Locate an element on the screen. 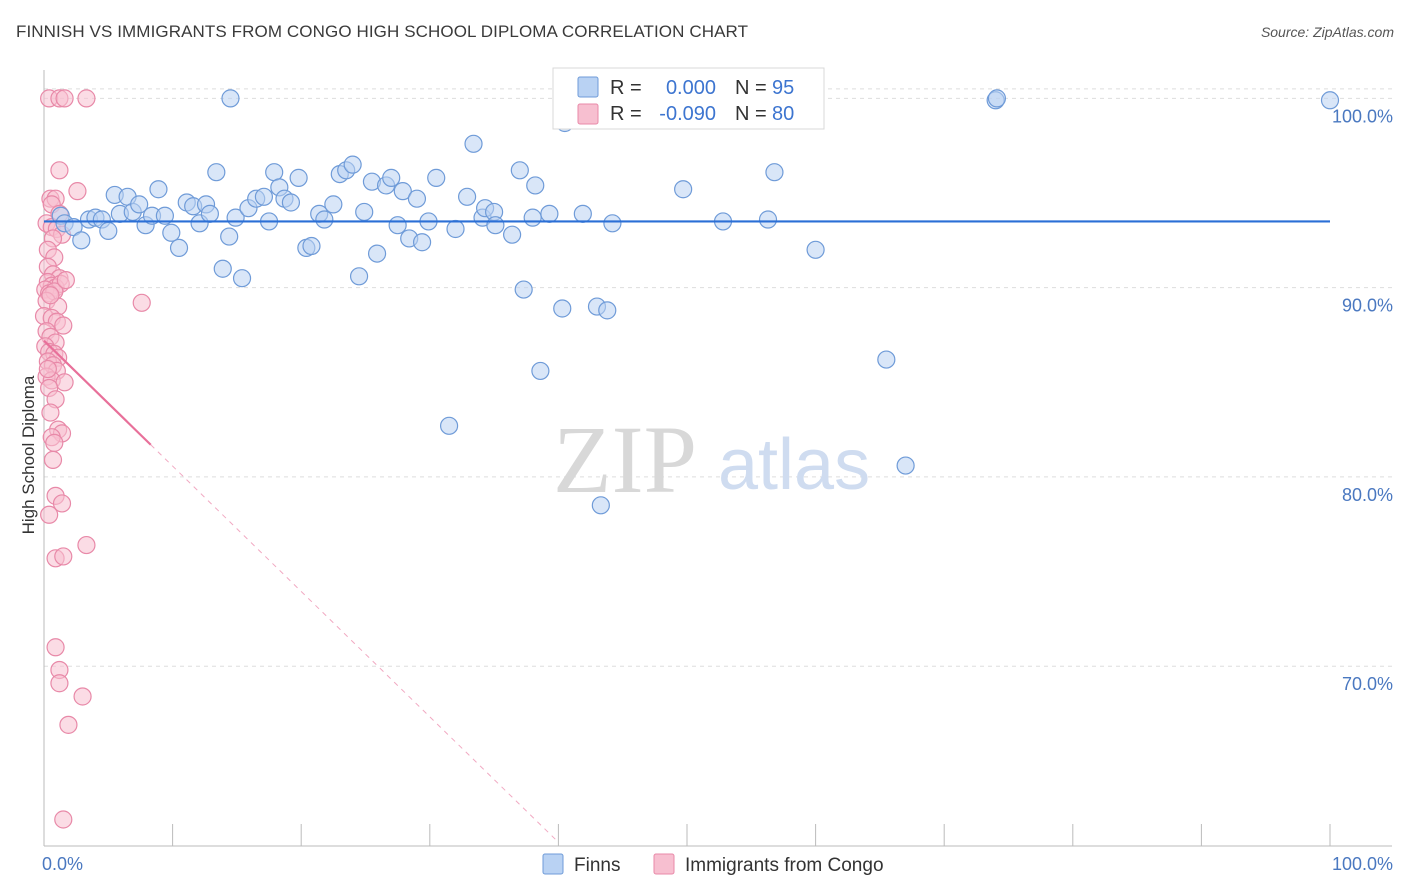  congo-trend-line is located at coordinates (97, 392).